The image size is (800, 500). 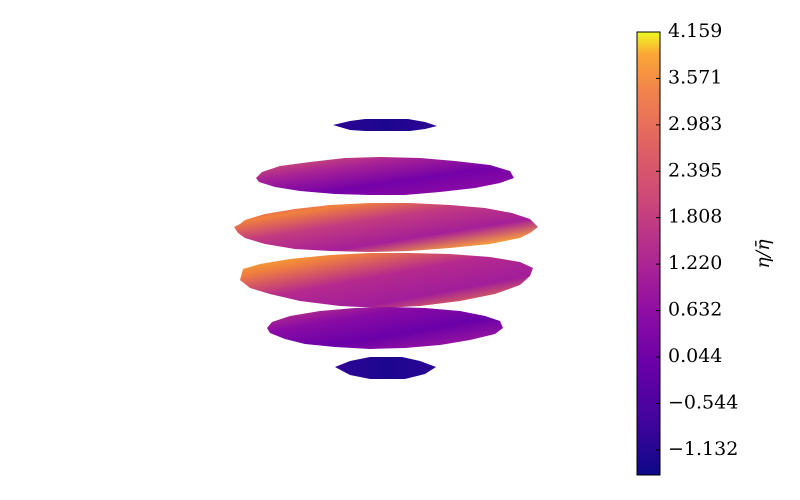 What do you see at coordinates (703, 449) in the screenshot?
I see `colorbar-tick-label: −1.132` at bounding box center [703, 449].